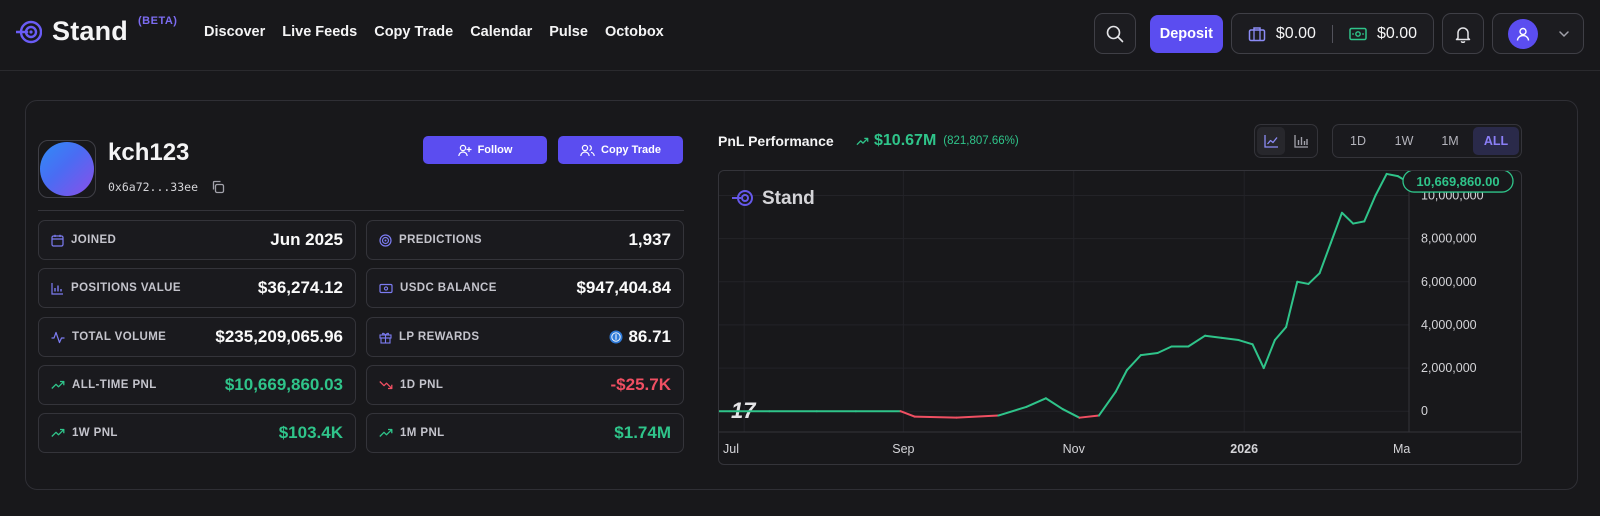 This screenshot has width=1600, height=516. I want to click on stat-joined-label: JOINED, so click(83, 240).